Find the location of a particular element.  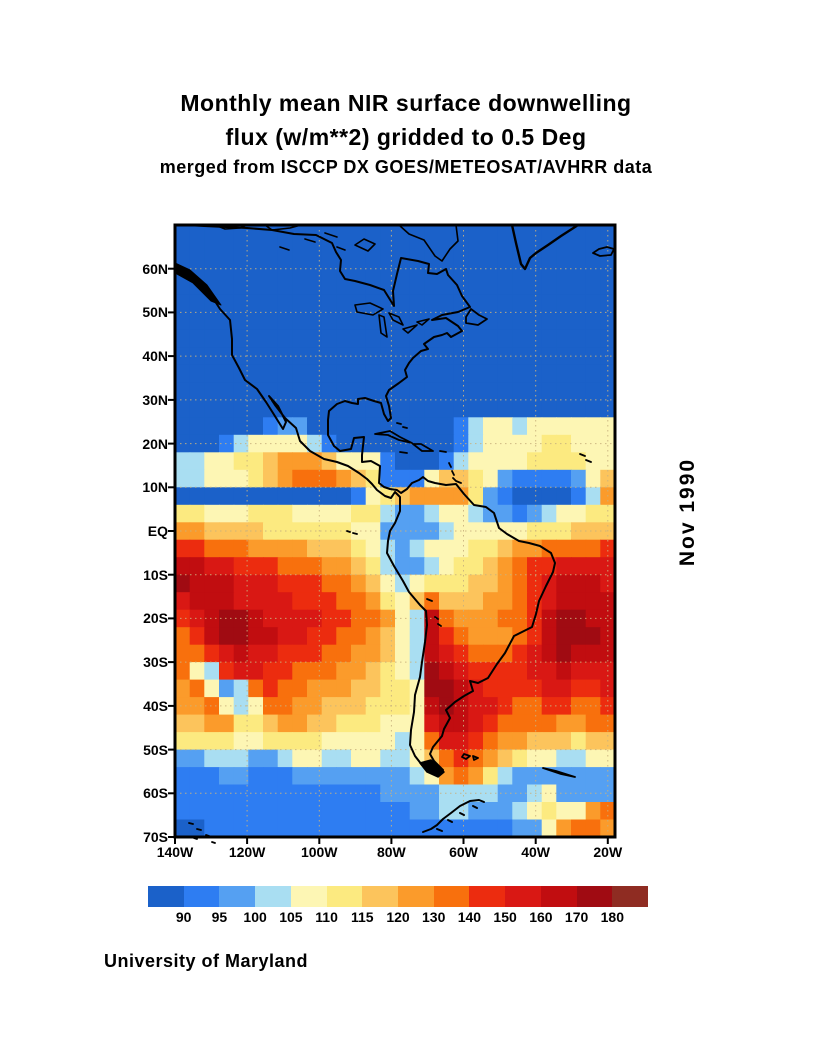

colorbar-tick-label: 130 is located at coordinates (434, 917).